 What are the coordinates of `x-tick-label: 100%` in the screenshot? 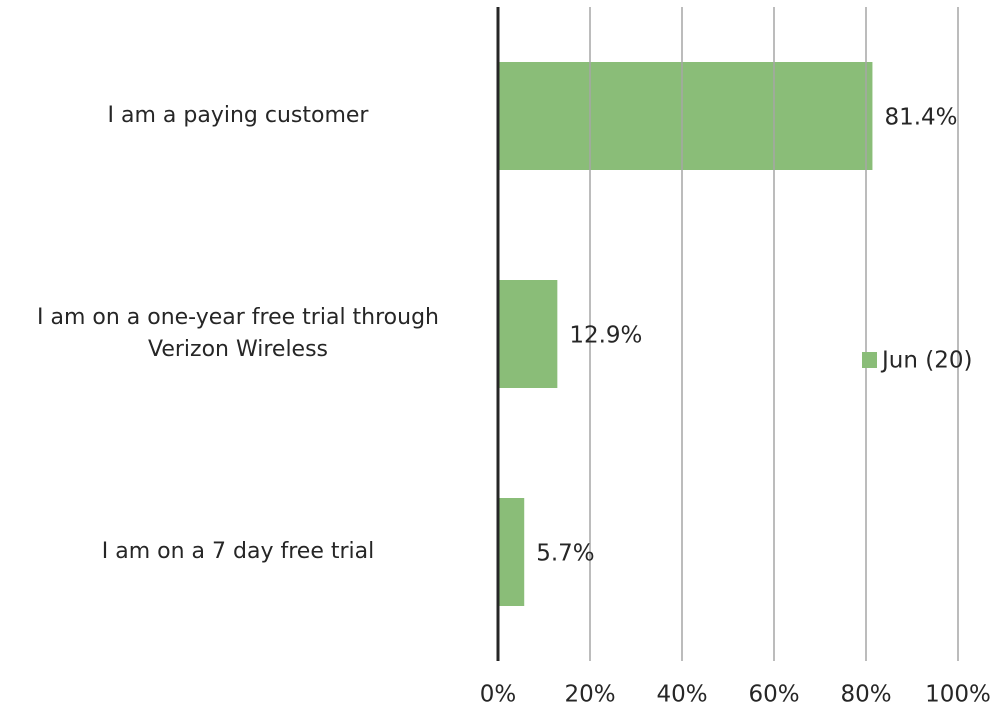 It's located at (958, 695).